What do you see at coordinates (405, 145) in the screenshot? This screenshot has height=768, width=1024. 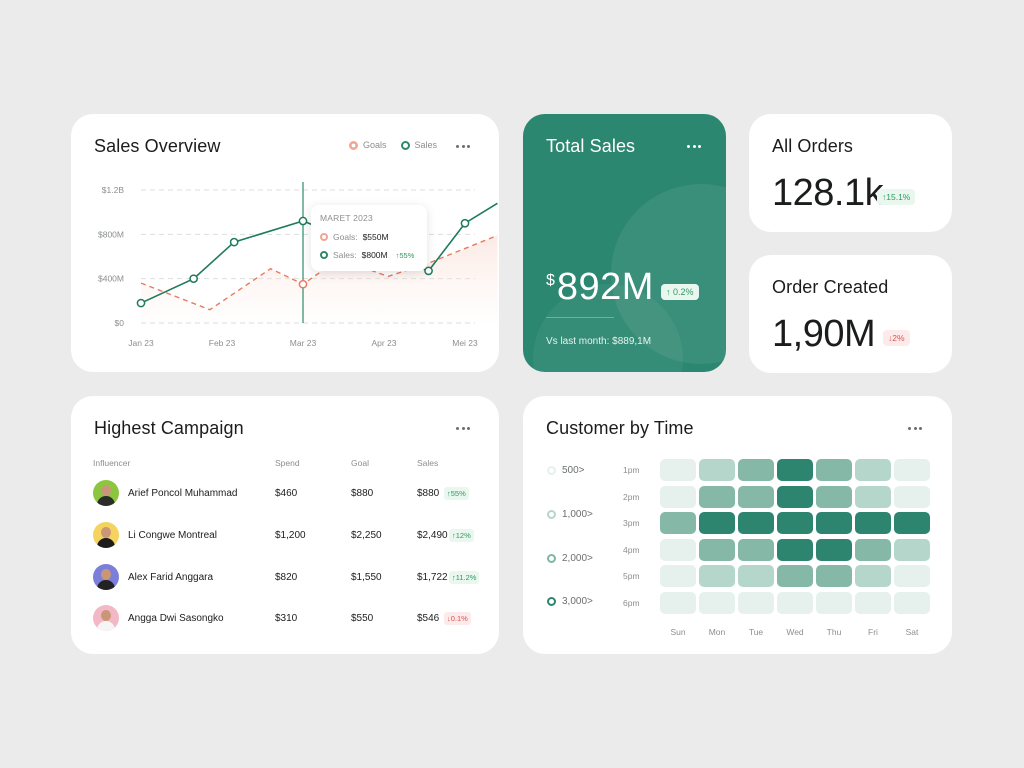 I see `sales-legend-dot` at bounding box center [405, 145].